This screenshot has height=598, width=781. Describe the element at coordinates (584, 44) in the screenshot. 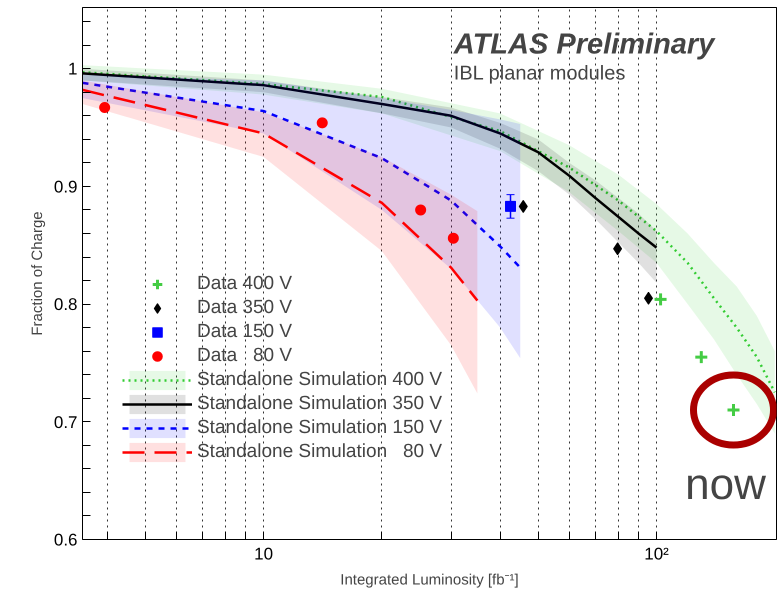

I see `annotation: ATLAS Preliminary` at that location.